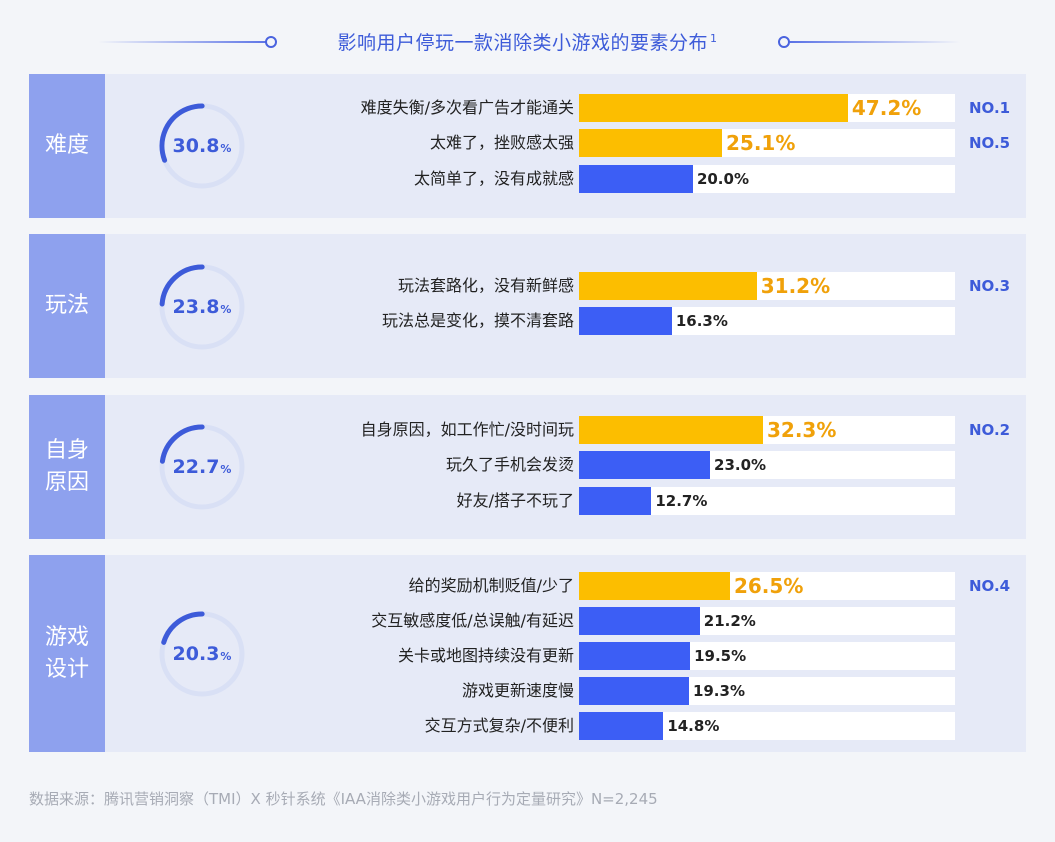 This screenshot has height=842, width=1055. Describe the element at coordinates (196, 146) in the screenshot. I see `share-number: 30.8` at that location.